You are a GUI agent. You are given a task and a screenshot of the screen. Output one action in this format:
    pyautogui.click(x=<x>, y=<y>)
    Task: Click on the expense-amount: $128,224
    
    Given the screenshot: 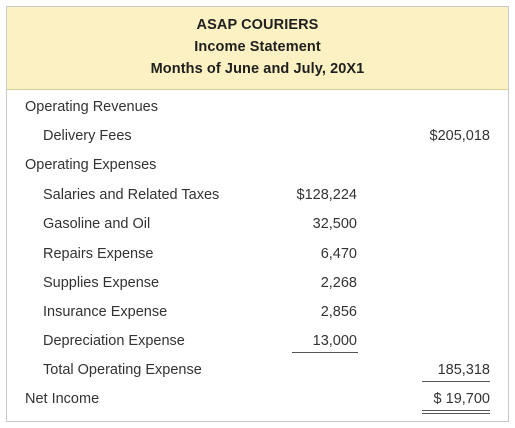 What is the action you would take?
    pyautogui.click(x=326, y=195)
    